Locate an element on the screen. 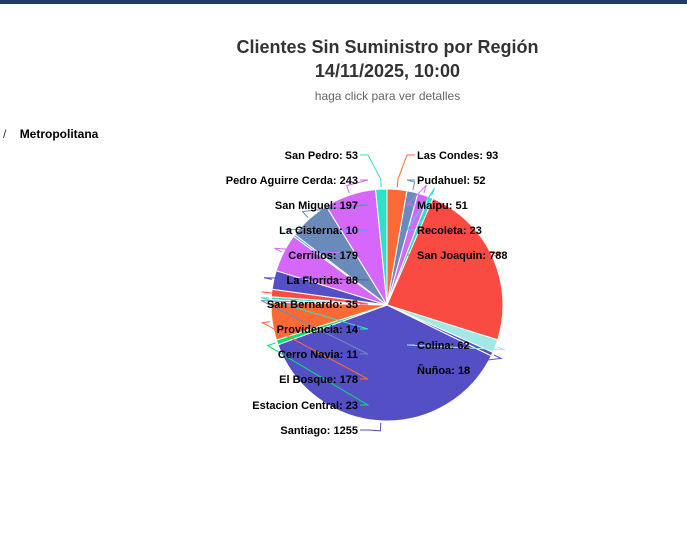  breadcrumb: / Metropolitana is located at coordinates (50, 134).